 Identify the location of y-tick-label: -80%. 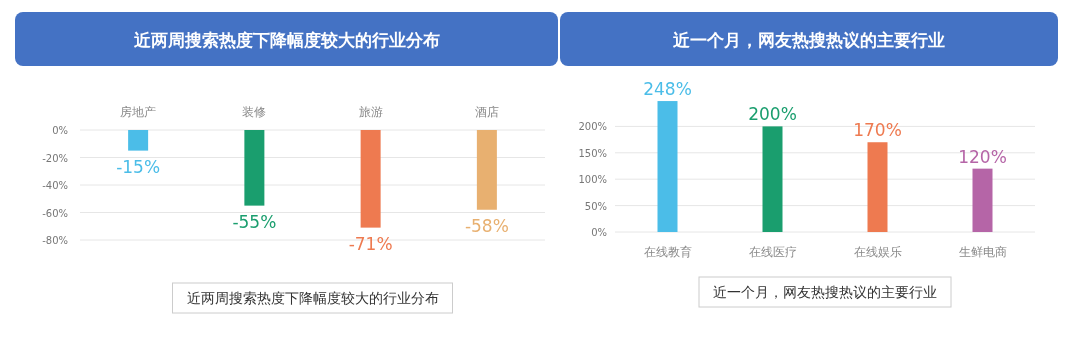
(55, 240).